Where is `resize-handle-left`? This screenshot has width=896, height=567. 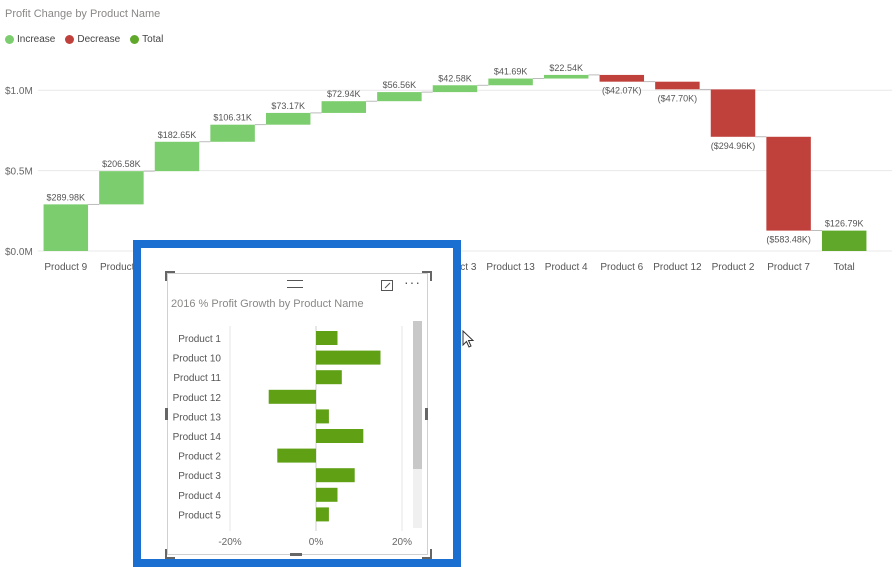
resize-handle-left is located at coordinates (166, 414).